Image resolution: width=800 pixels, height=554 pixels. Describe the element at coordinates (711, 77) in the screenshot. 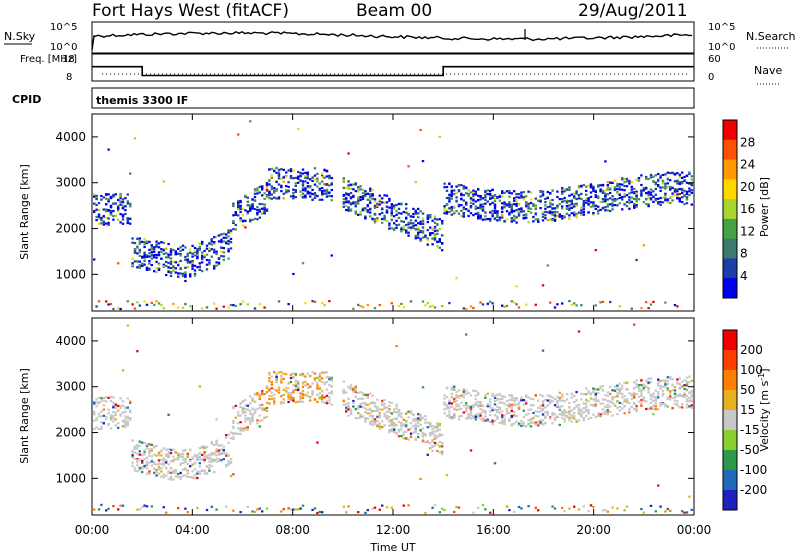

I see `nave-tick-bottom: 0` at that location.